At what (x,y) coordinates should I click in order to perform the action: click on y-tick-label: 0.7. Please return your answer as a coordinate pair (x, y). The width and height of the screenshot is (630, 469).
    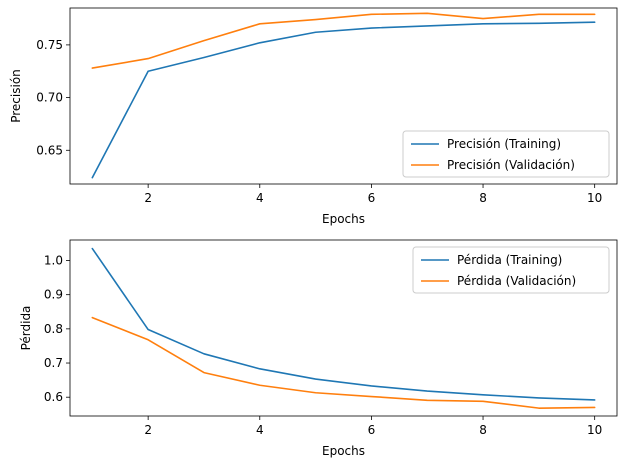
    Looking at the image, I should click on (53, 363).